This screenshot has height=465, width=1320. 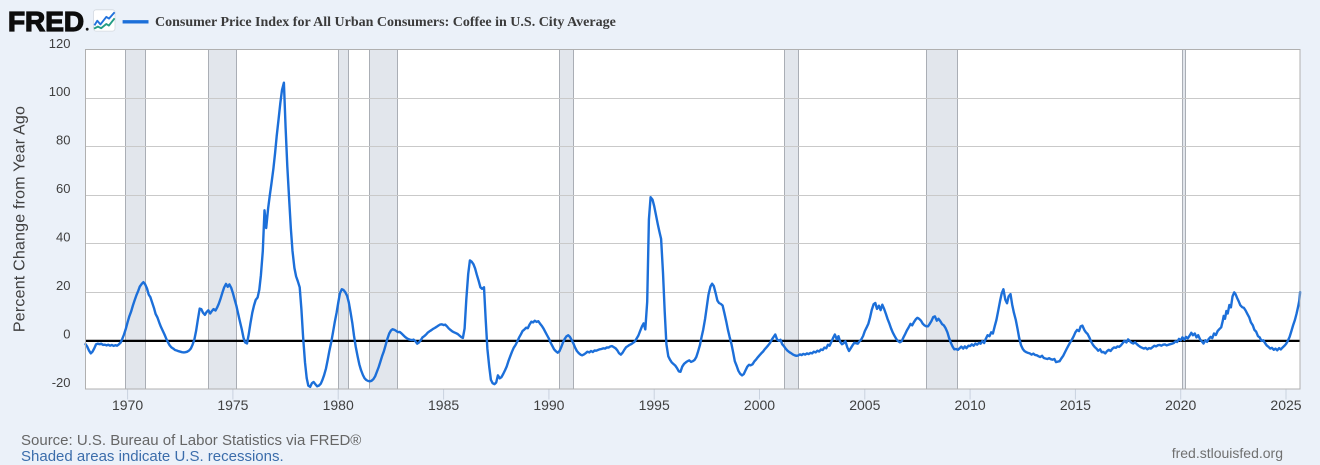 What do you see at coordinates (152, 456) in the screenshot?
I see `svg-text:Shaded areas indicate U.S. rec: Shaded areas indicate U.S. recessions.` at bounding box center [152, 456].